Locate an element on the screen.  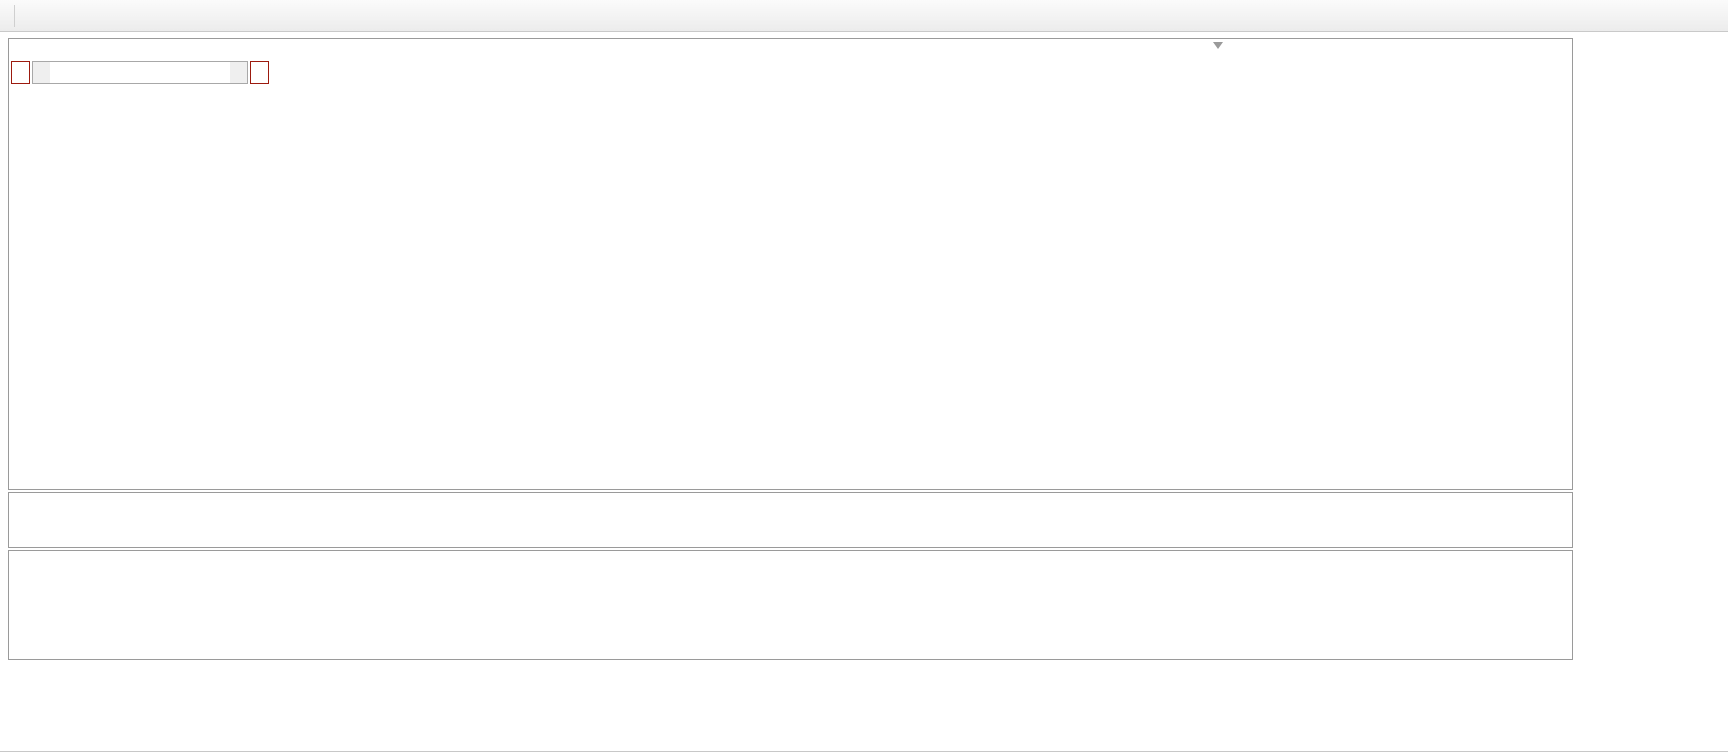
buy-button is located at coordinates (259, 72).